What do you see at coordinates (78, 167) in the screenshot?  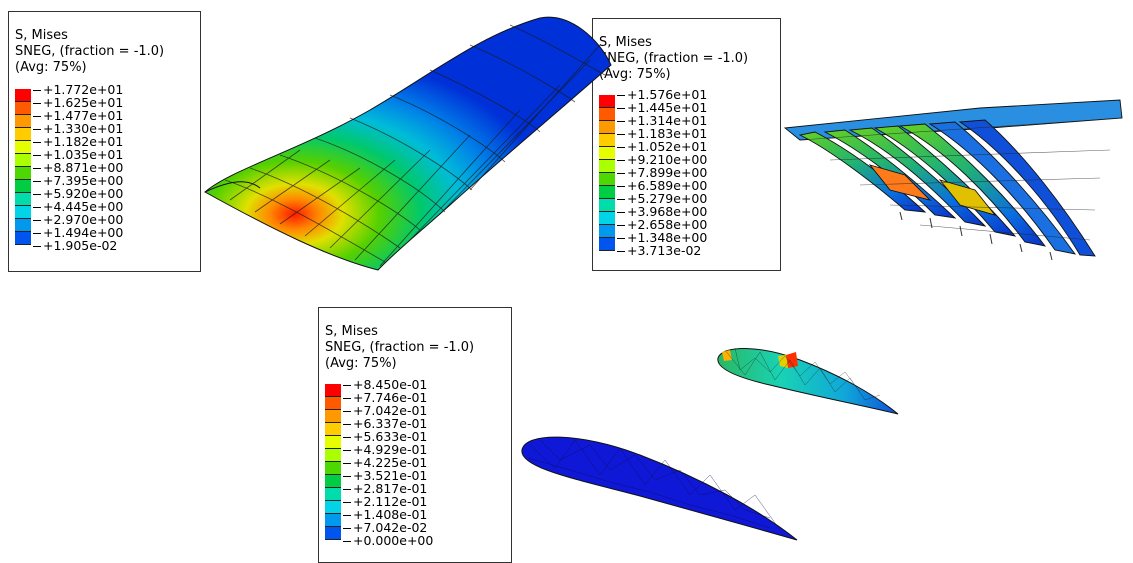 I see `legend-value: +8.871e+00` at bounding box center [78, 167].